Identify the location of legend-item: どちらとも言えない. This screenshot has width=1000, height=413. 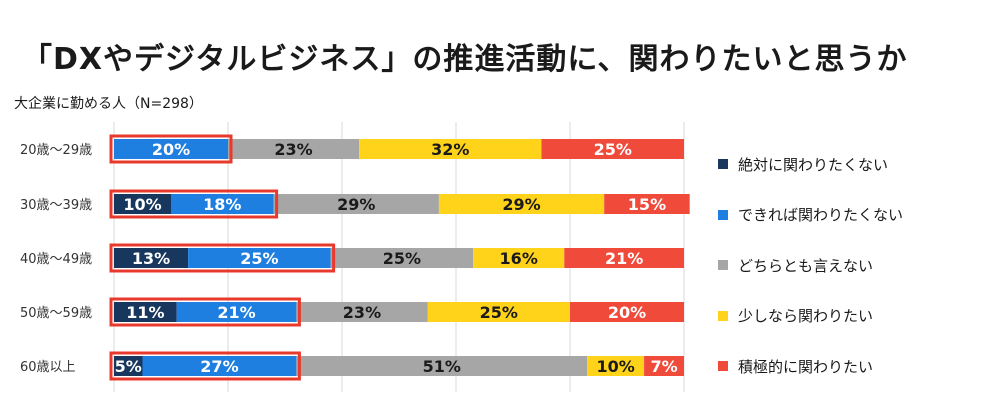
(810, 265).